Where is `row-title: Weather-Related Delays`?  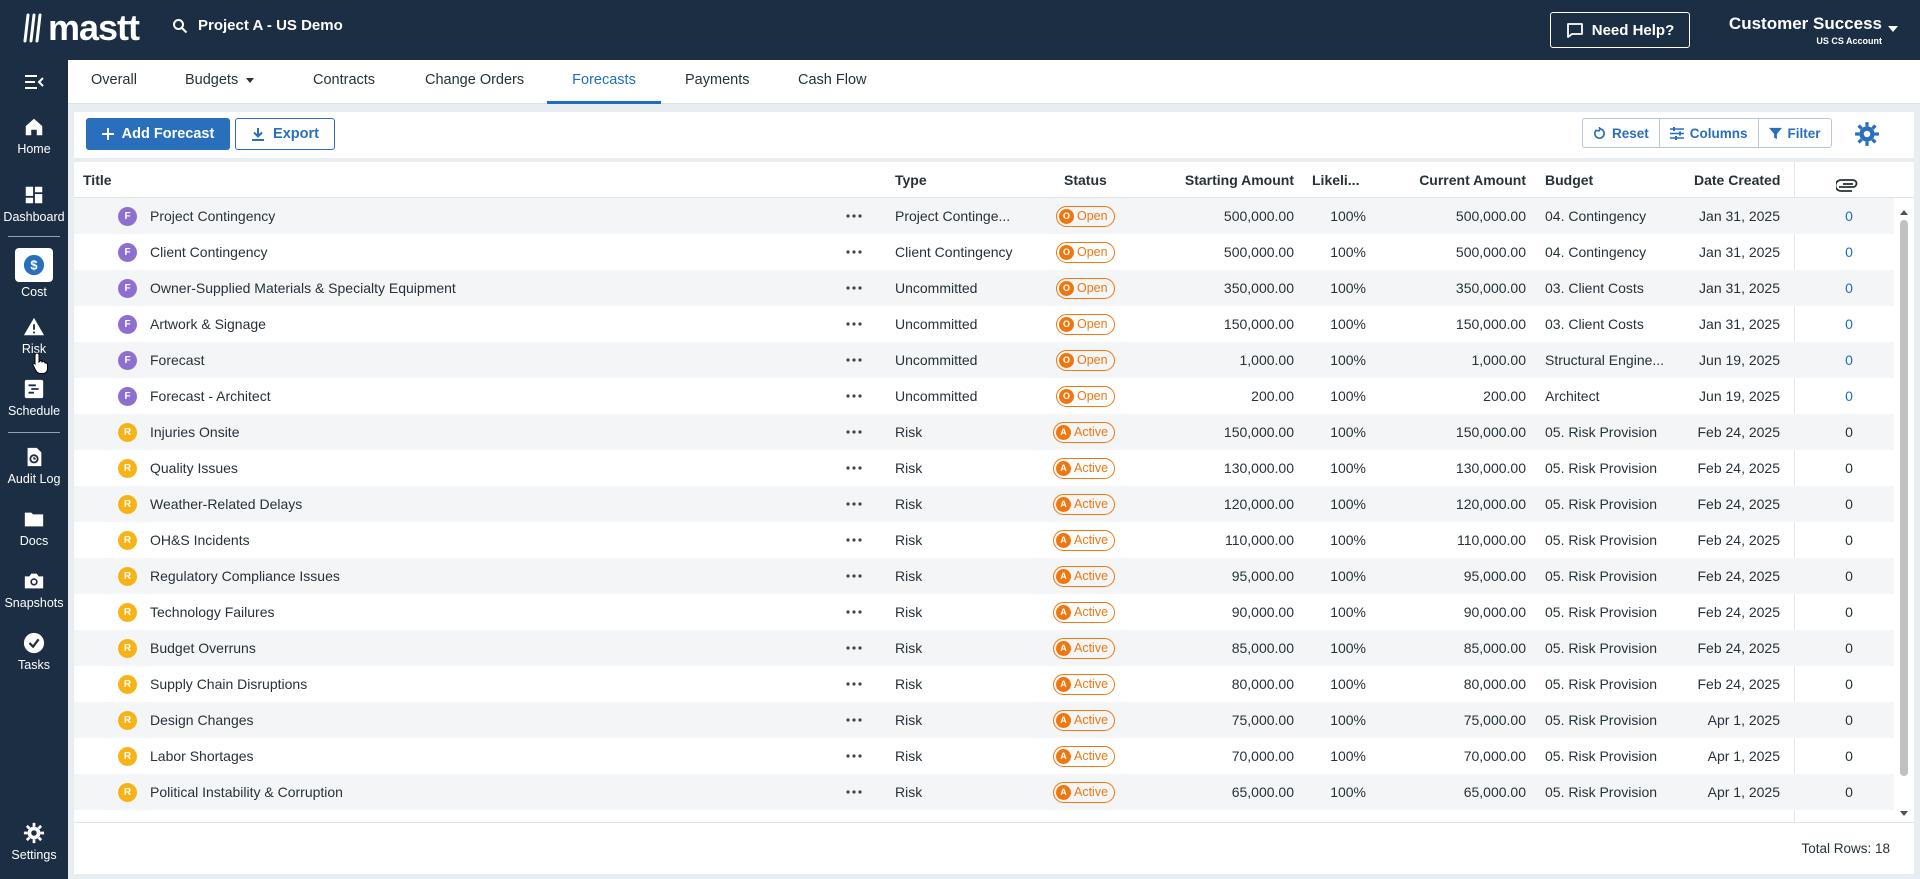
row-title: Weather-Related Delays is located at coordinates (226, 504).